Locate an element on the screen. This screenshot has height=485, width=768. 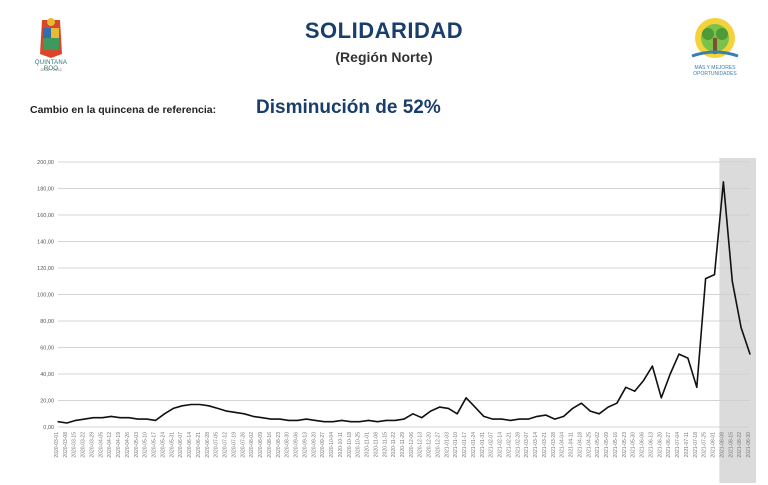
x-tick-label: 2021-05-23 is located at coordinates (625, 445).